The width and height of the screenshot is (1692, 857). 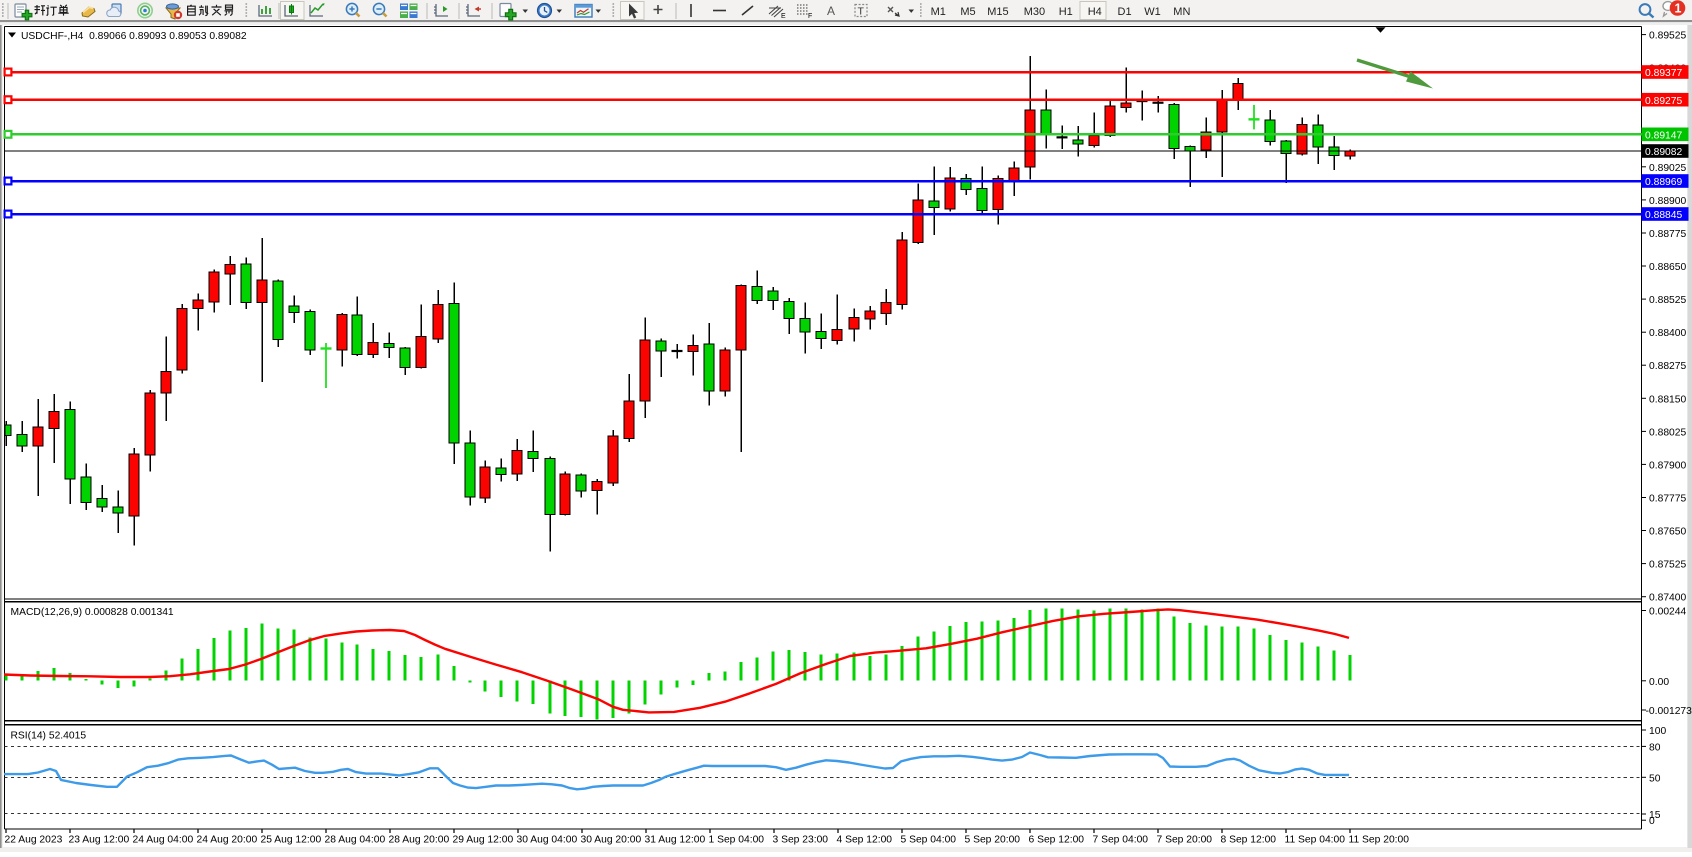 What do you see at coordinates (1667, 499) in the screenshot?
I see `svg-text: 0.87775` at bounding box center [1667, 499].